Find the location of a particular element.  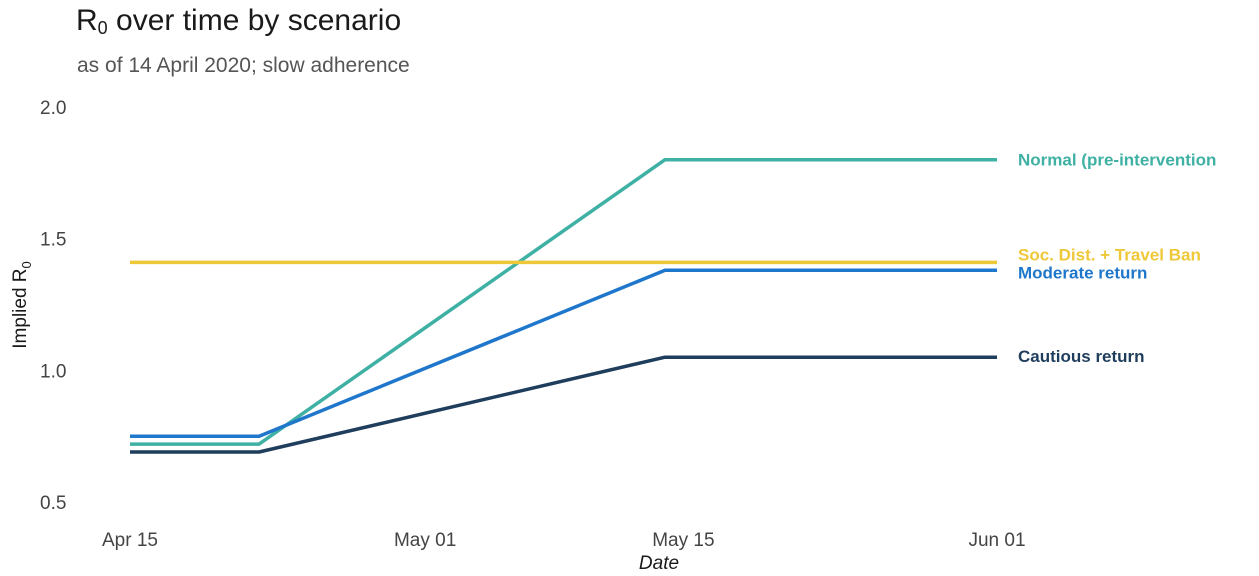

y-axis-label-subscript: 0 is located at coordinates (26, 264).